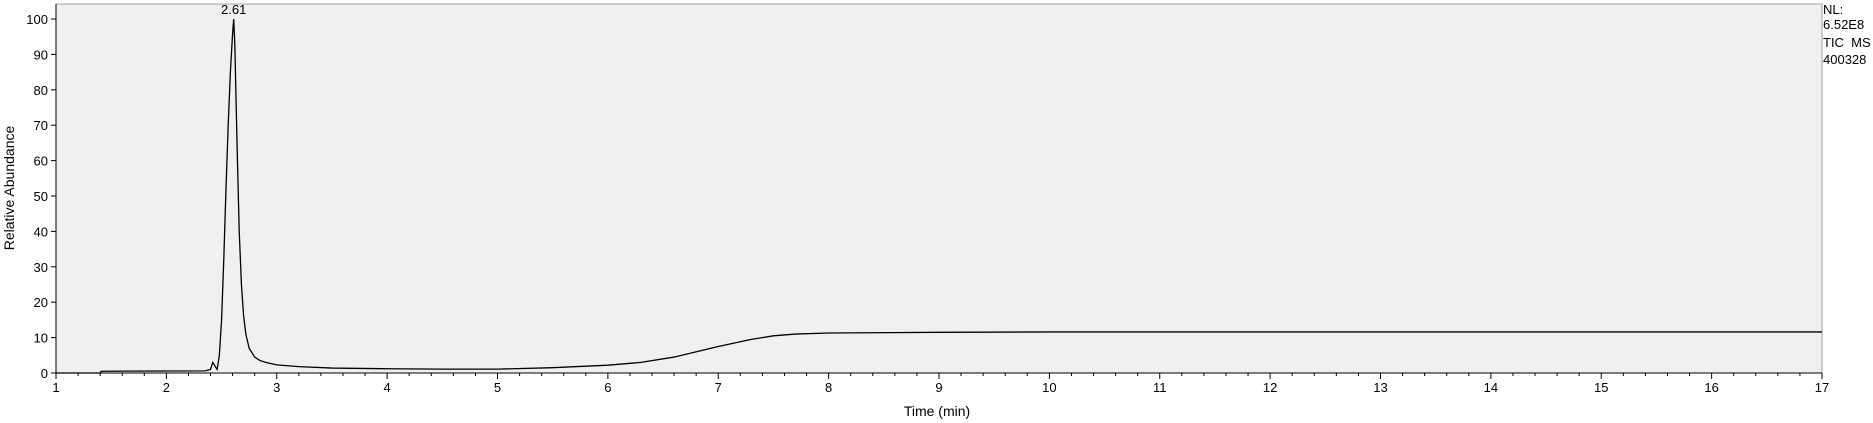  Describe the element at coordinates (41, 90) in the screenshot. I see `y-tick-label: 80` at that location.